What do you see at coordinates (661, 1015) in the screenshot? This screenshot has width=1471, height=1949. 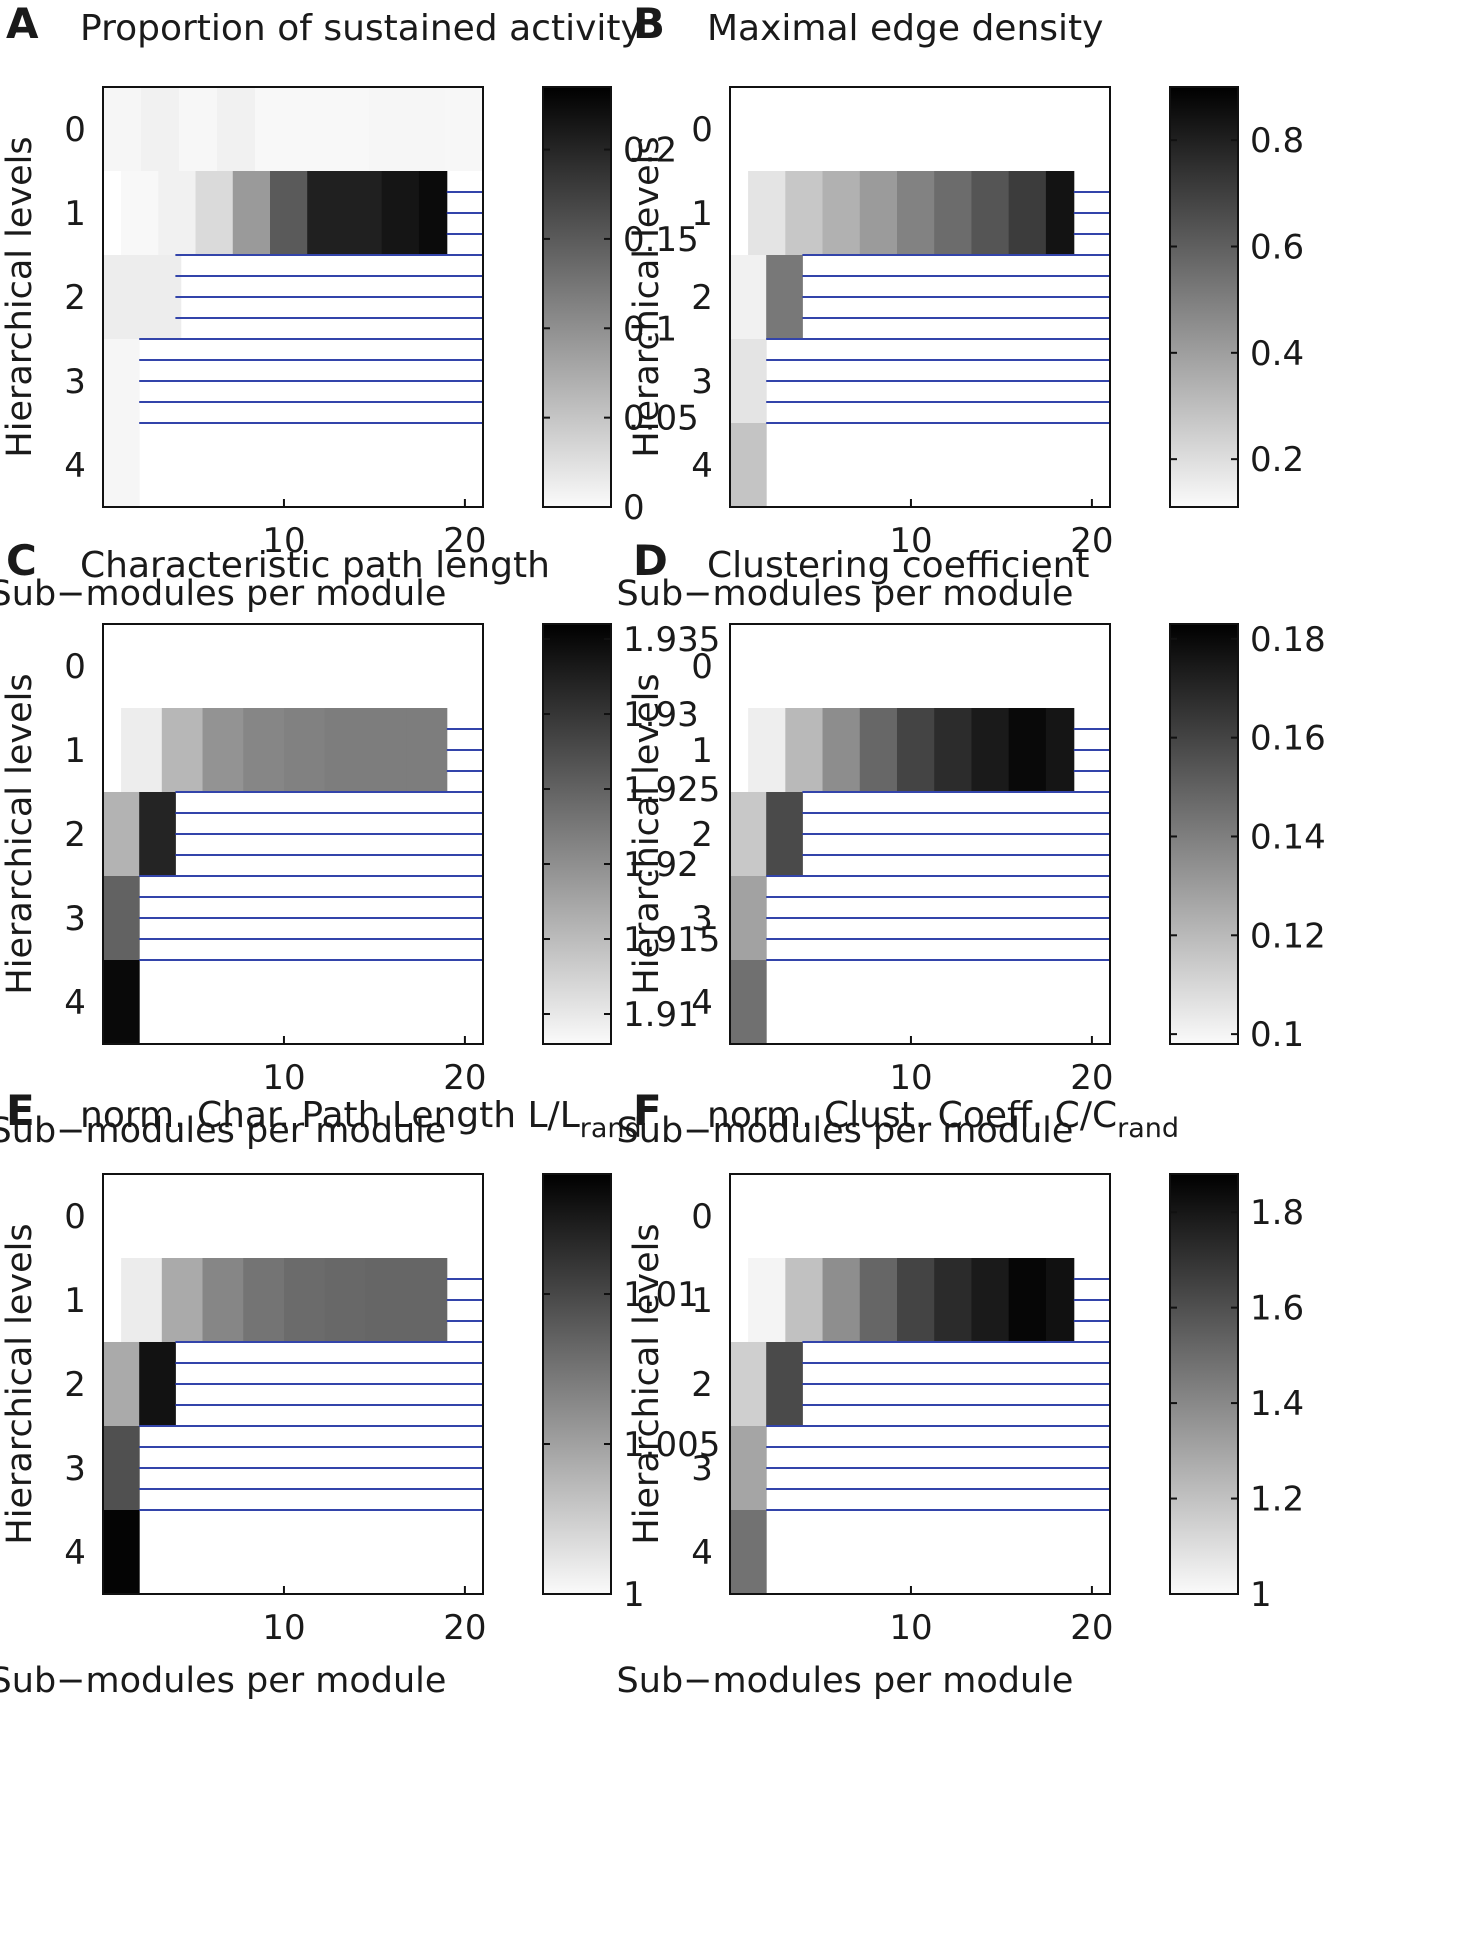 I see `colorbar-tick-label: 1.91` at bounding box center [661, 1015].